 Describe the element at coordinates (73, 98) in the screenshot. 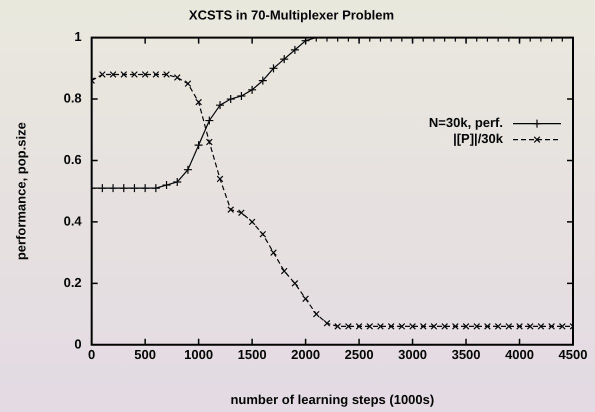

I see `y-tick-label: 0.8` at that location.